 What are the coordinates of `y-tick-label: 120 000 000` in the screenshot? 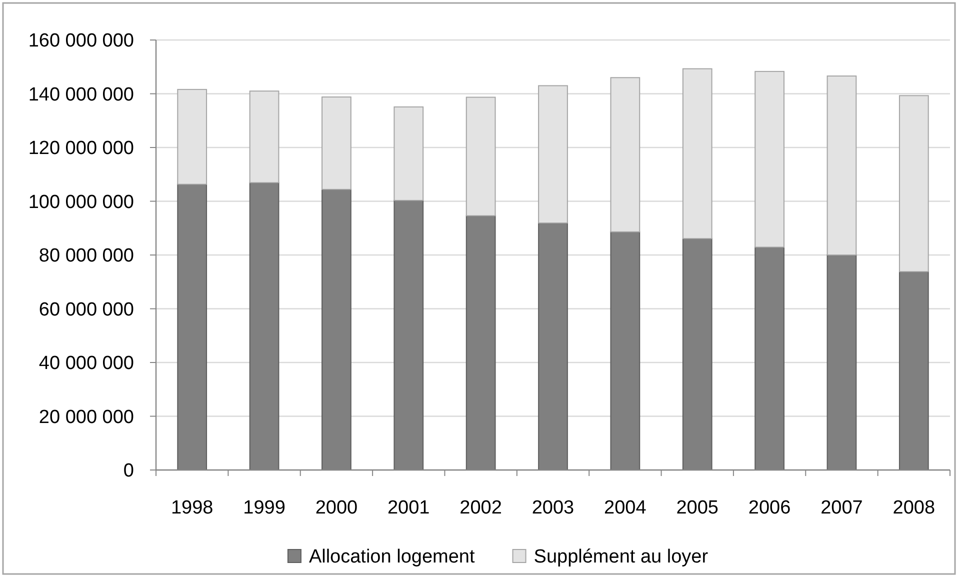 It's located at (81, 149).